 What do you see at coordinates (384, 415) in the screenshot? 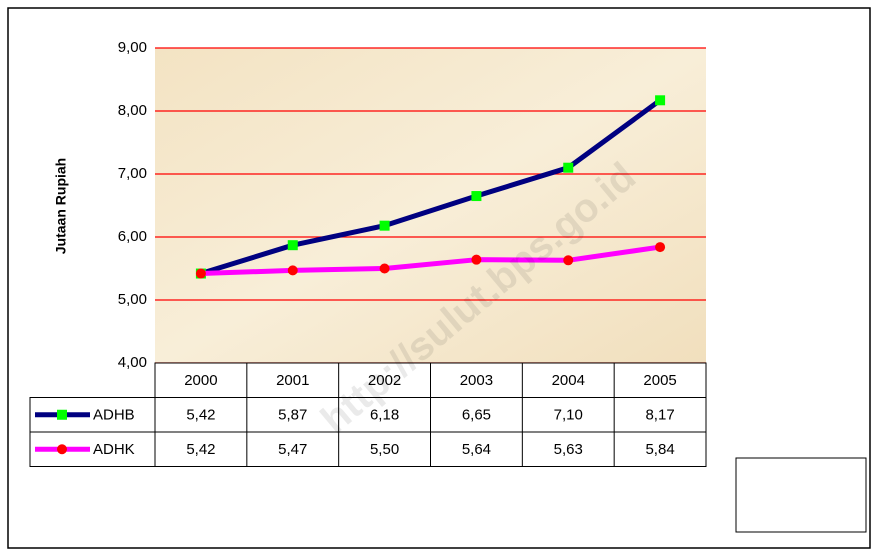
I see `table-value: 6,18` at bounding box center [384, 415].